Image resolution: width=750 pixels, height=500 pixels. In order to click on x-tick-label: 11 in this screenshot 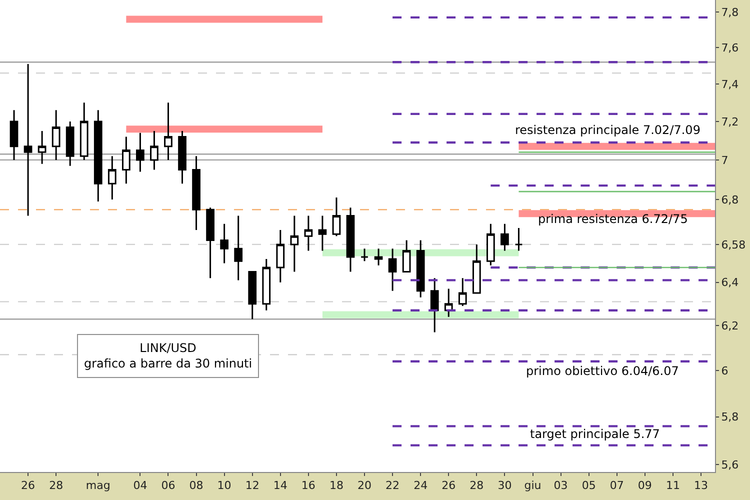, I will do `click(673, 485)`.